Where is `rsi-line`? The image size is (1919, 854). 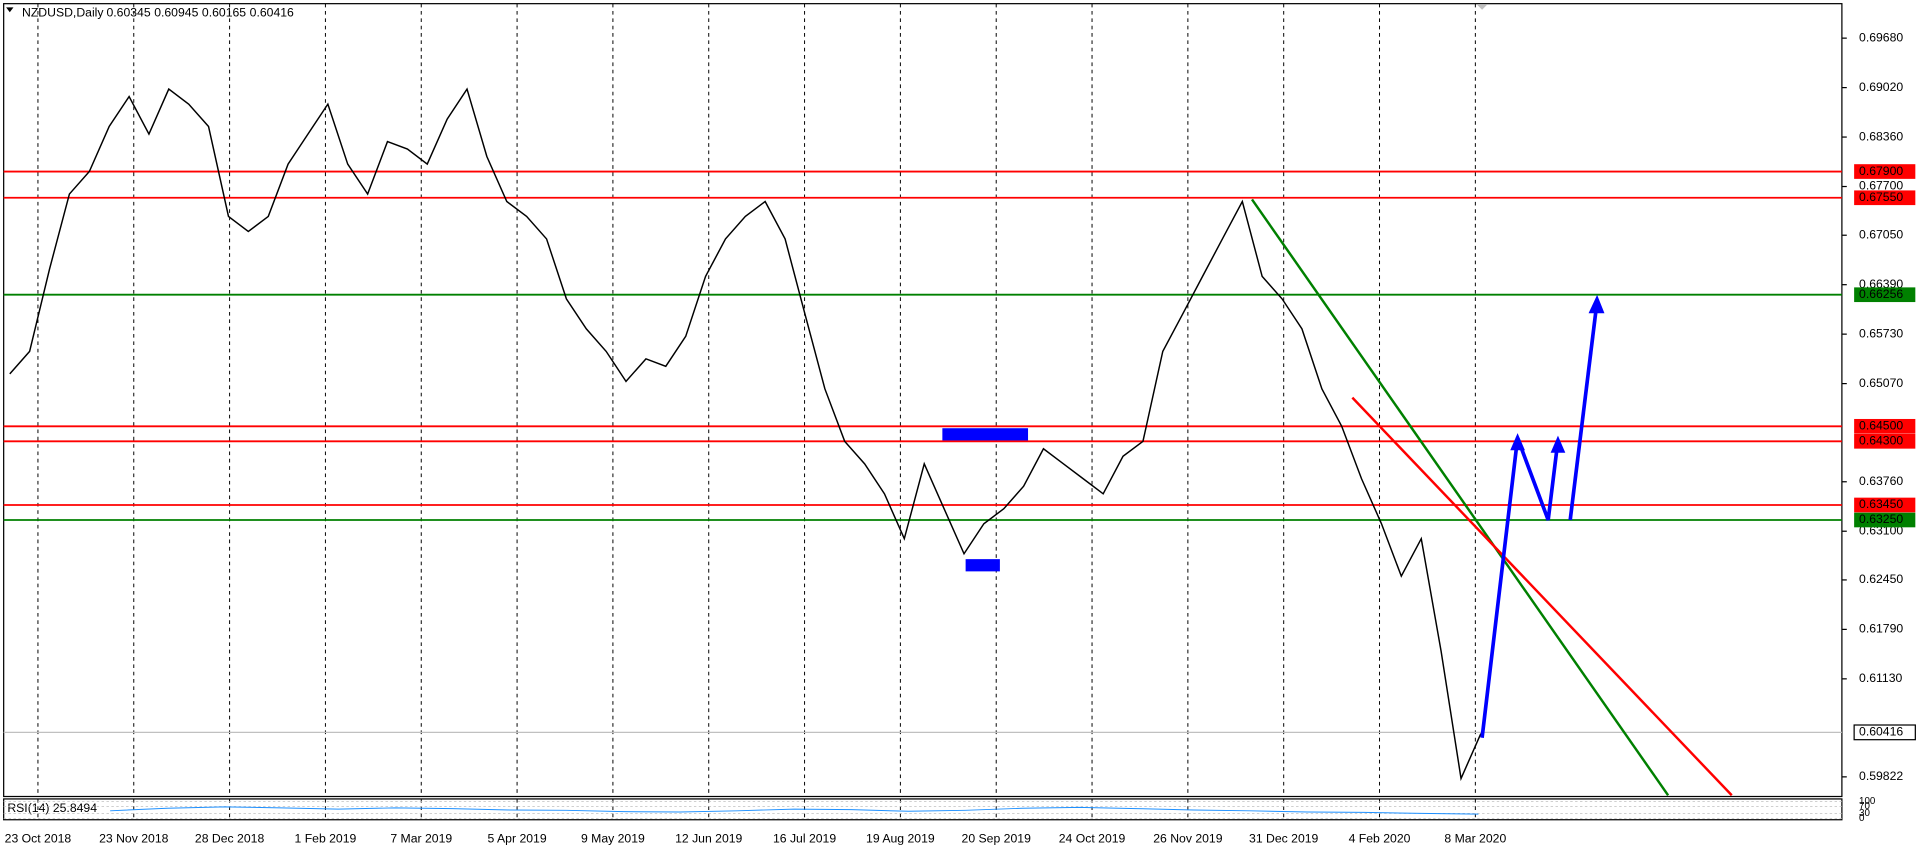 rsi-line is located at coordinates (794, 810).